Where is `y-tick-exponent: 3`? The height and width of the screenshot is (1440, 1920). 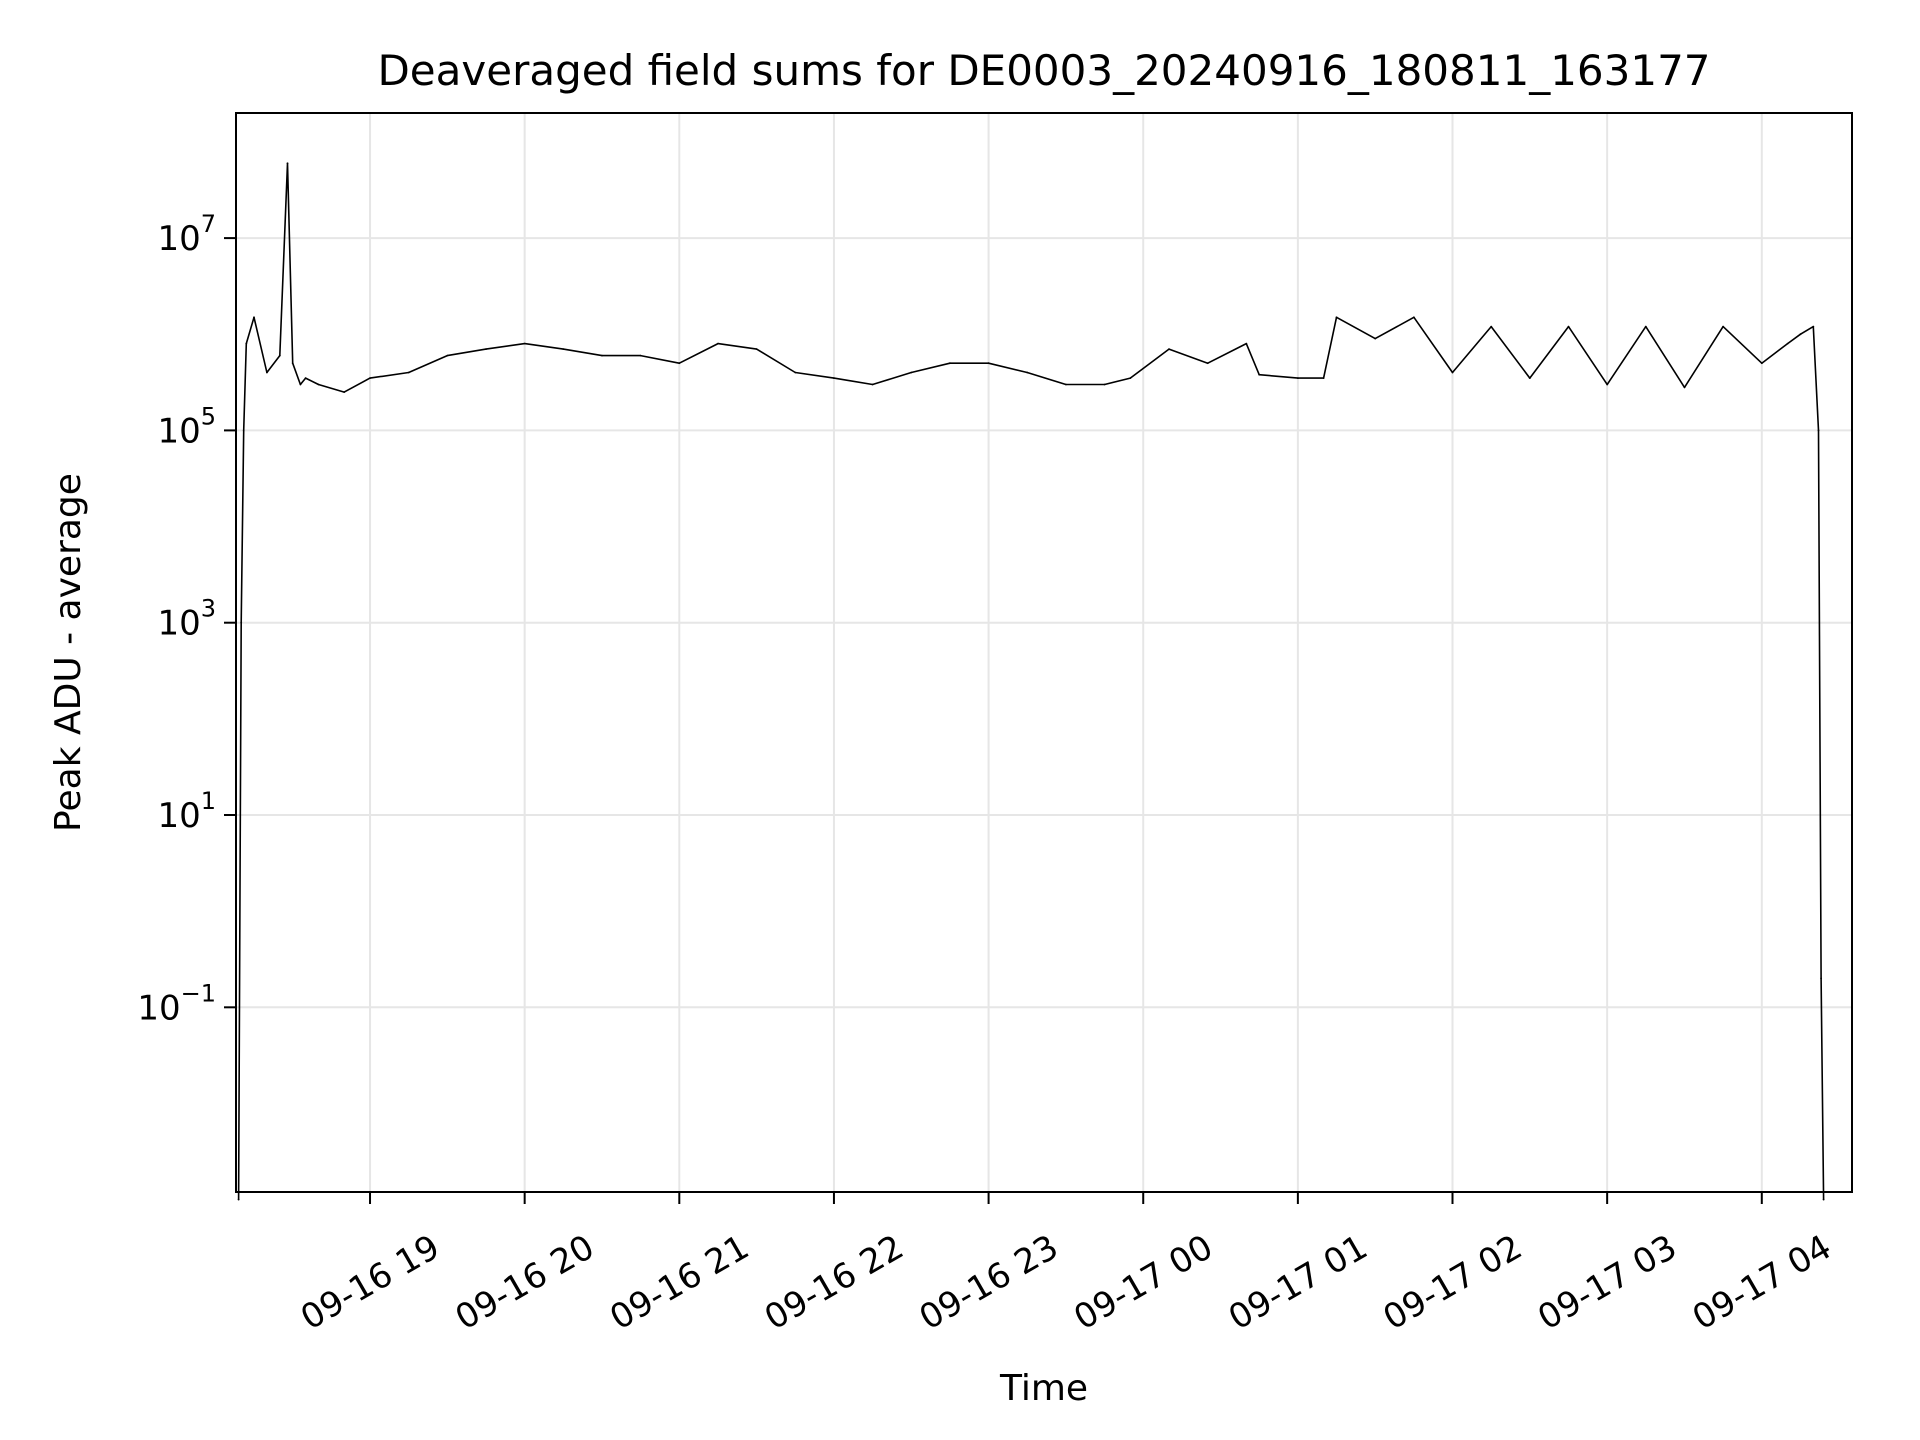
y-tick-exponent: 3 is located at coordinates (208, 609).